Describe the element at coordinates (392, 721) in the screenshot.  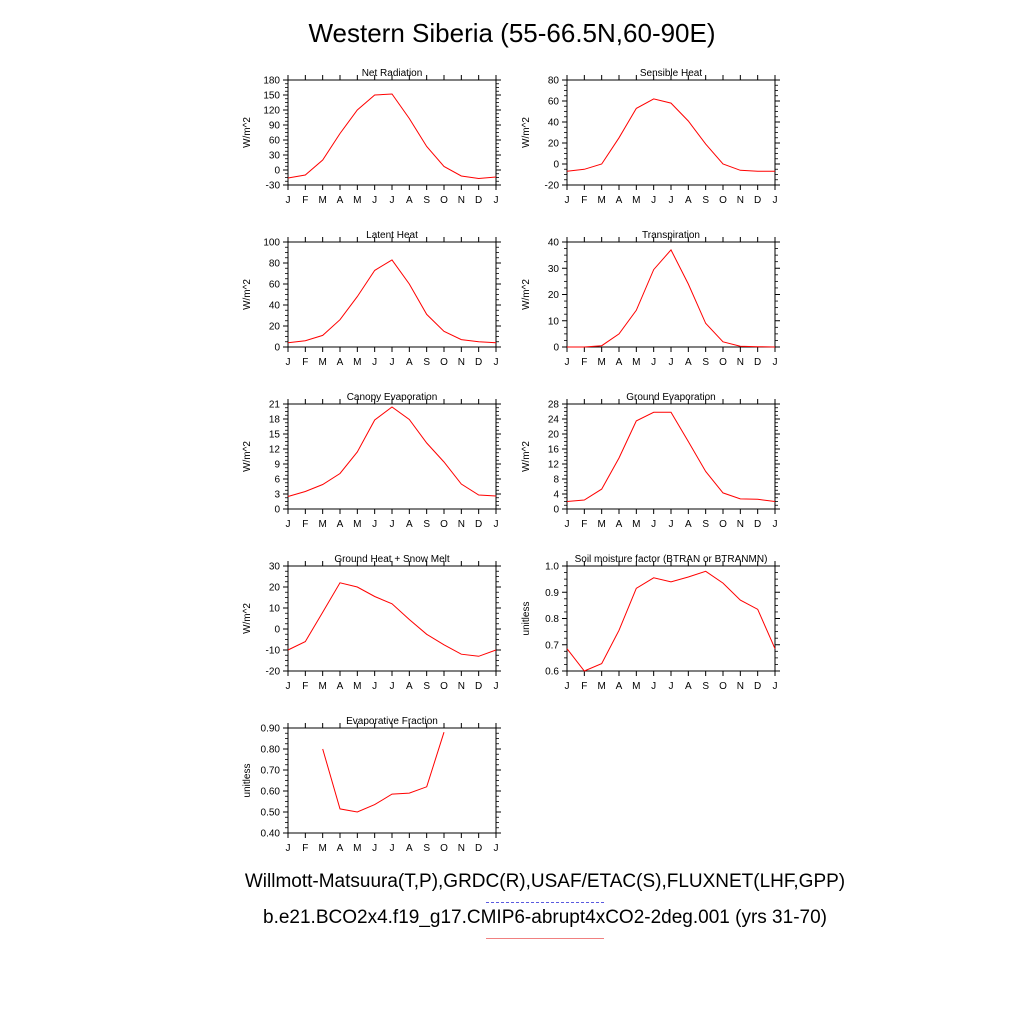
I see `panel-title: Evaporative Fraction` at that location.